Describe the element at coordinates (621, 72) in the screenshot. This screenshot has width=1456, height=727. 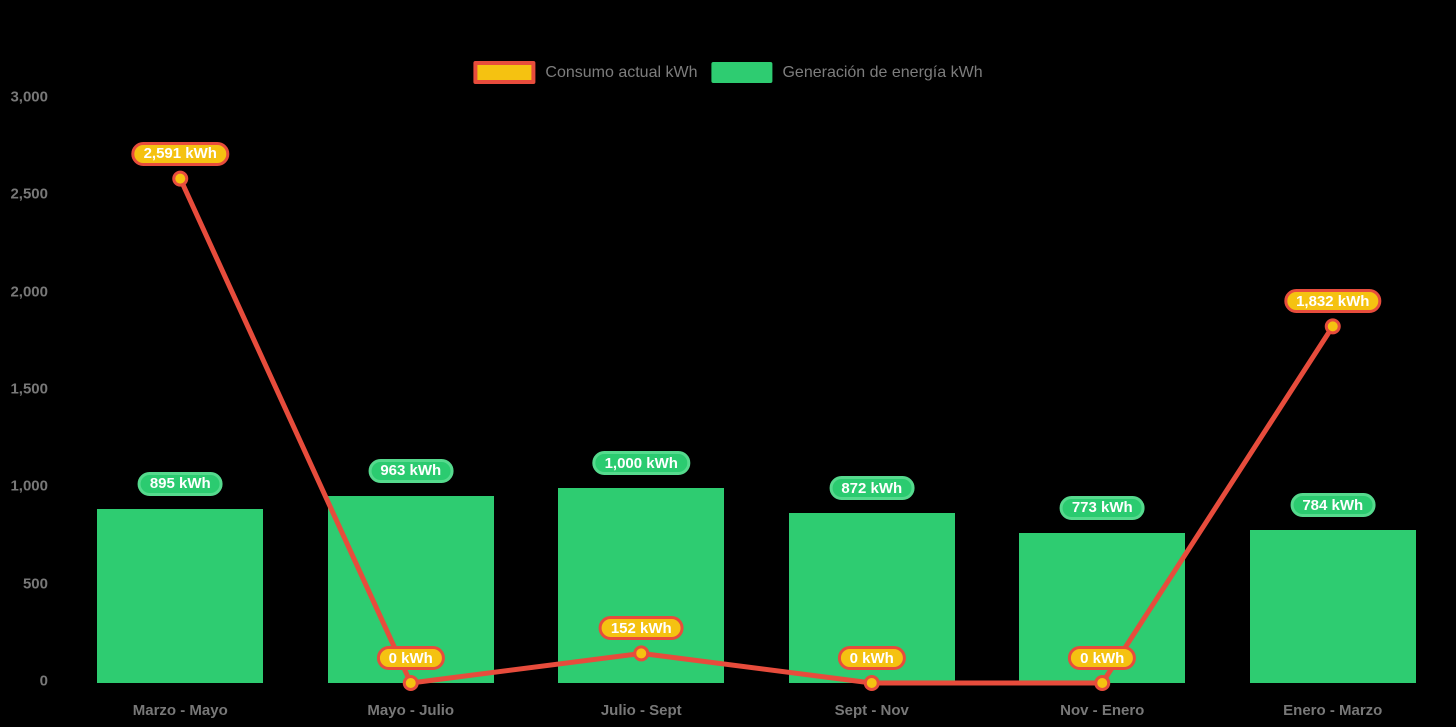
I see `legend-label: Consumo actual kWh` at that location.